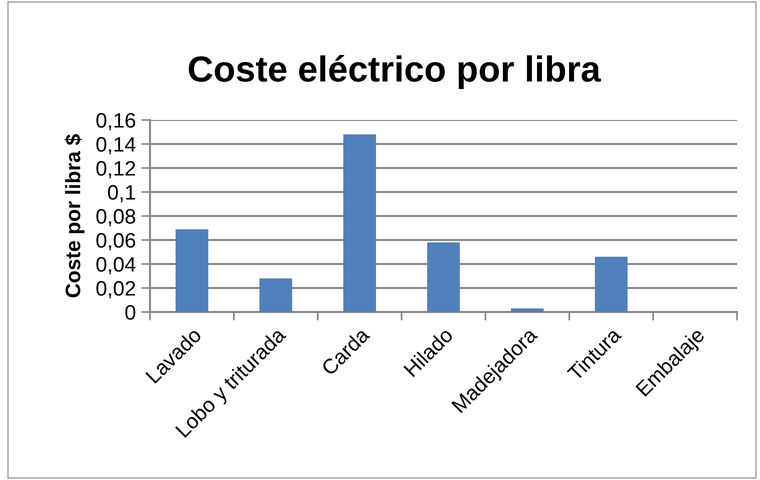 This screenshot has height=480, width=760. Describe the element at coordinates (116, 121) in the screenshot. I see `y-tick-label: 0,16` at that location.